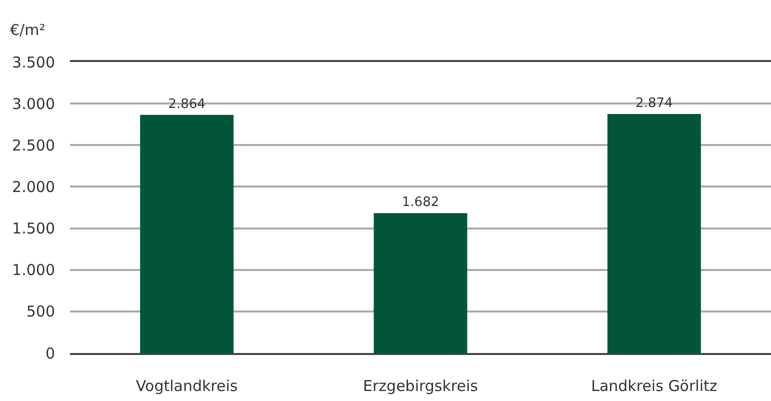  Describe the element at coordinates (50, 353) in the screenshot. I see `y-tick-label: 0` at that location.